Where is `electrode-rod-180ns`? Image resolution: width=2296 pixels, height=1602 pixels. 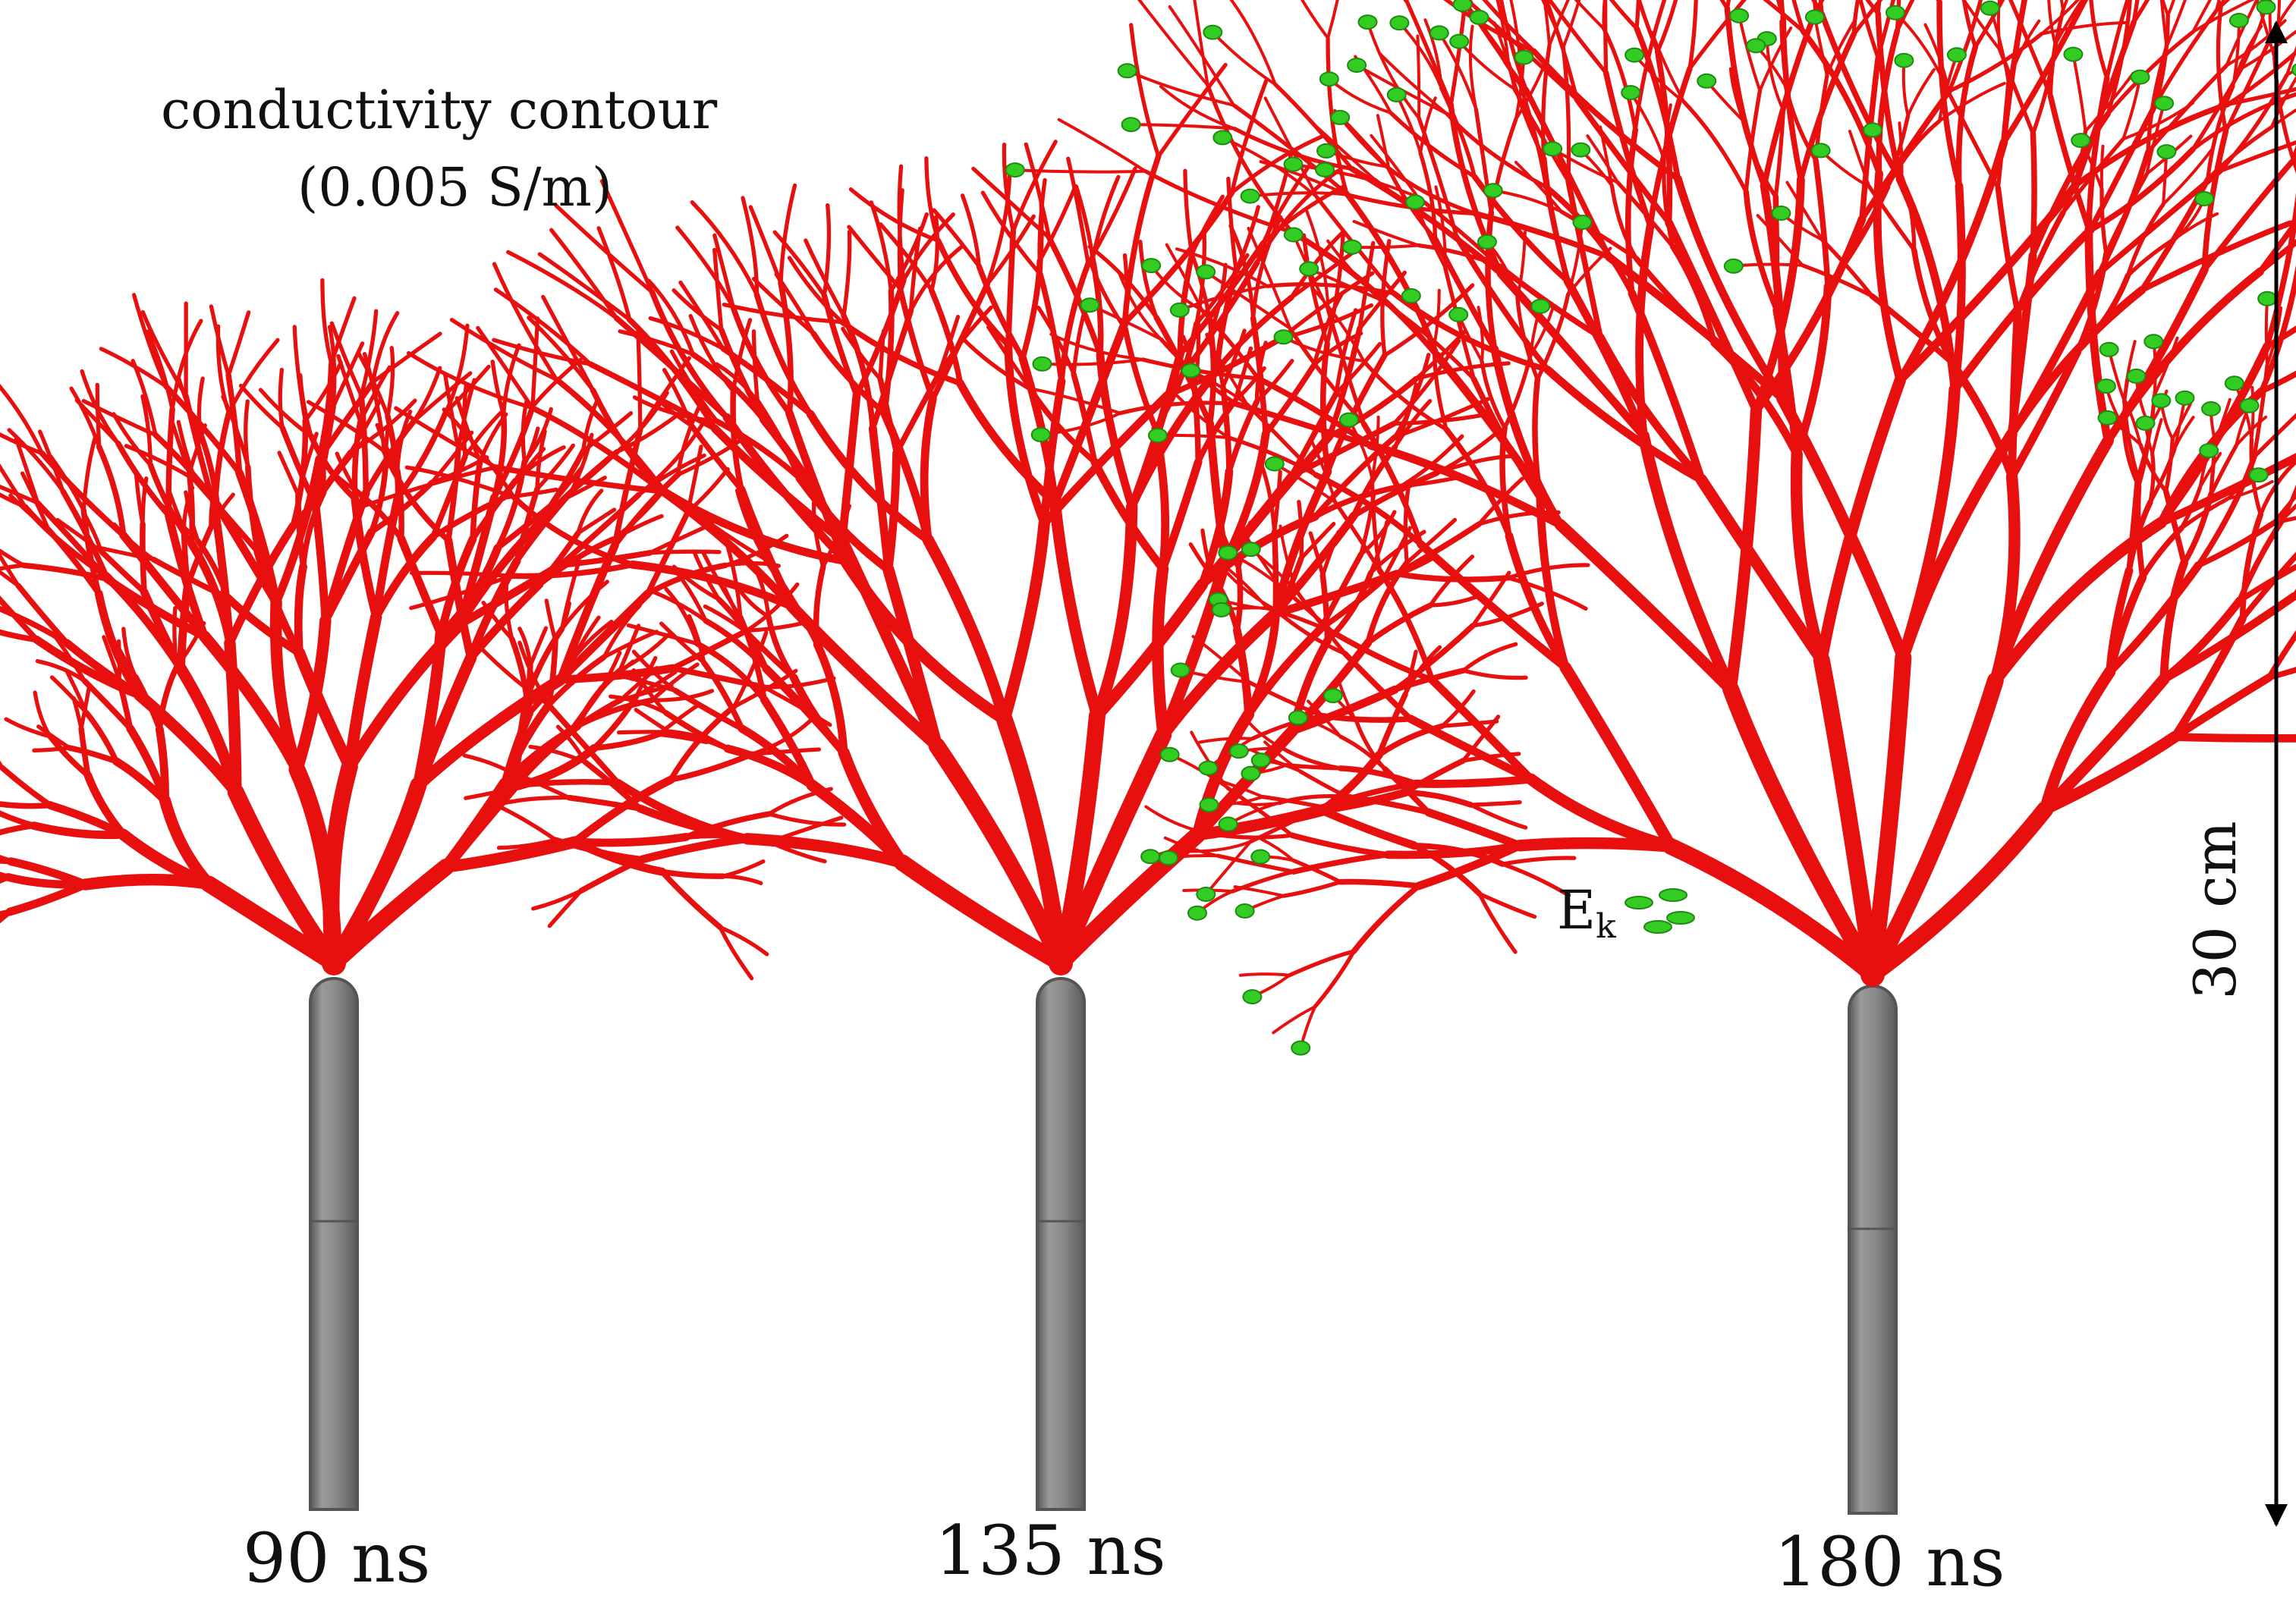 electrode-rod-180ns is located at coordinates (1872, 1249).